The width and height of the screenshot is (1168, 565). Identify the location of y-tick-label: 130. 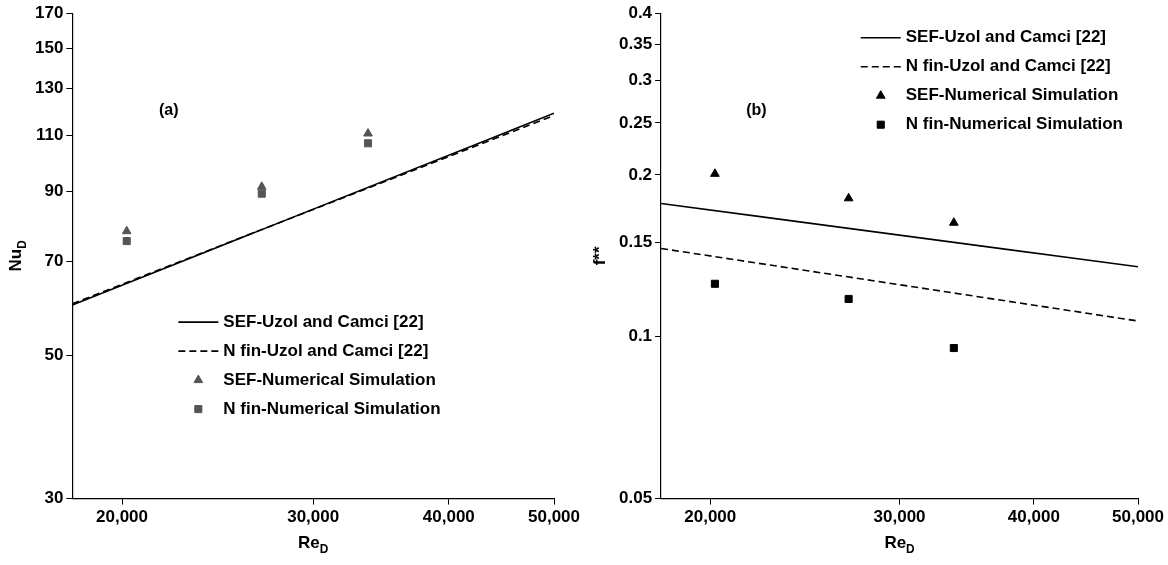
(49, 87).